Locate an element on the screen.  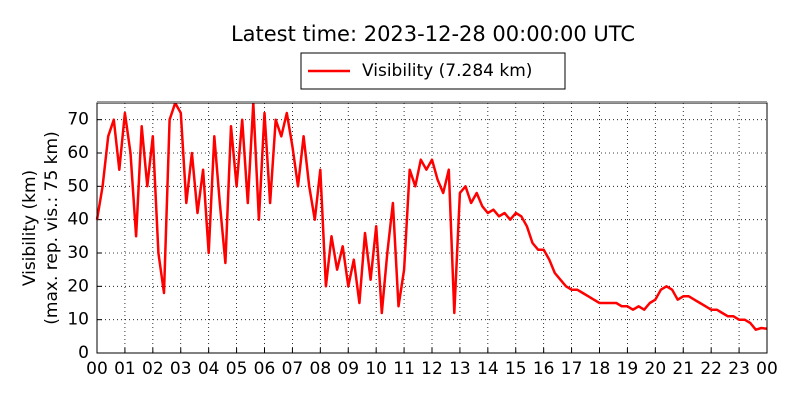
y-tick-label: 0 is located at coordinates (83, 353).